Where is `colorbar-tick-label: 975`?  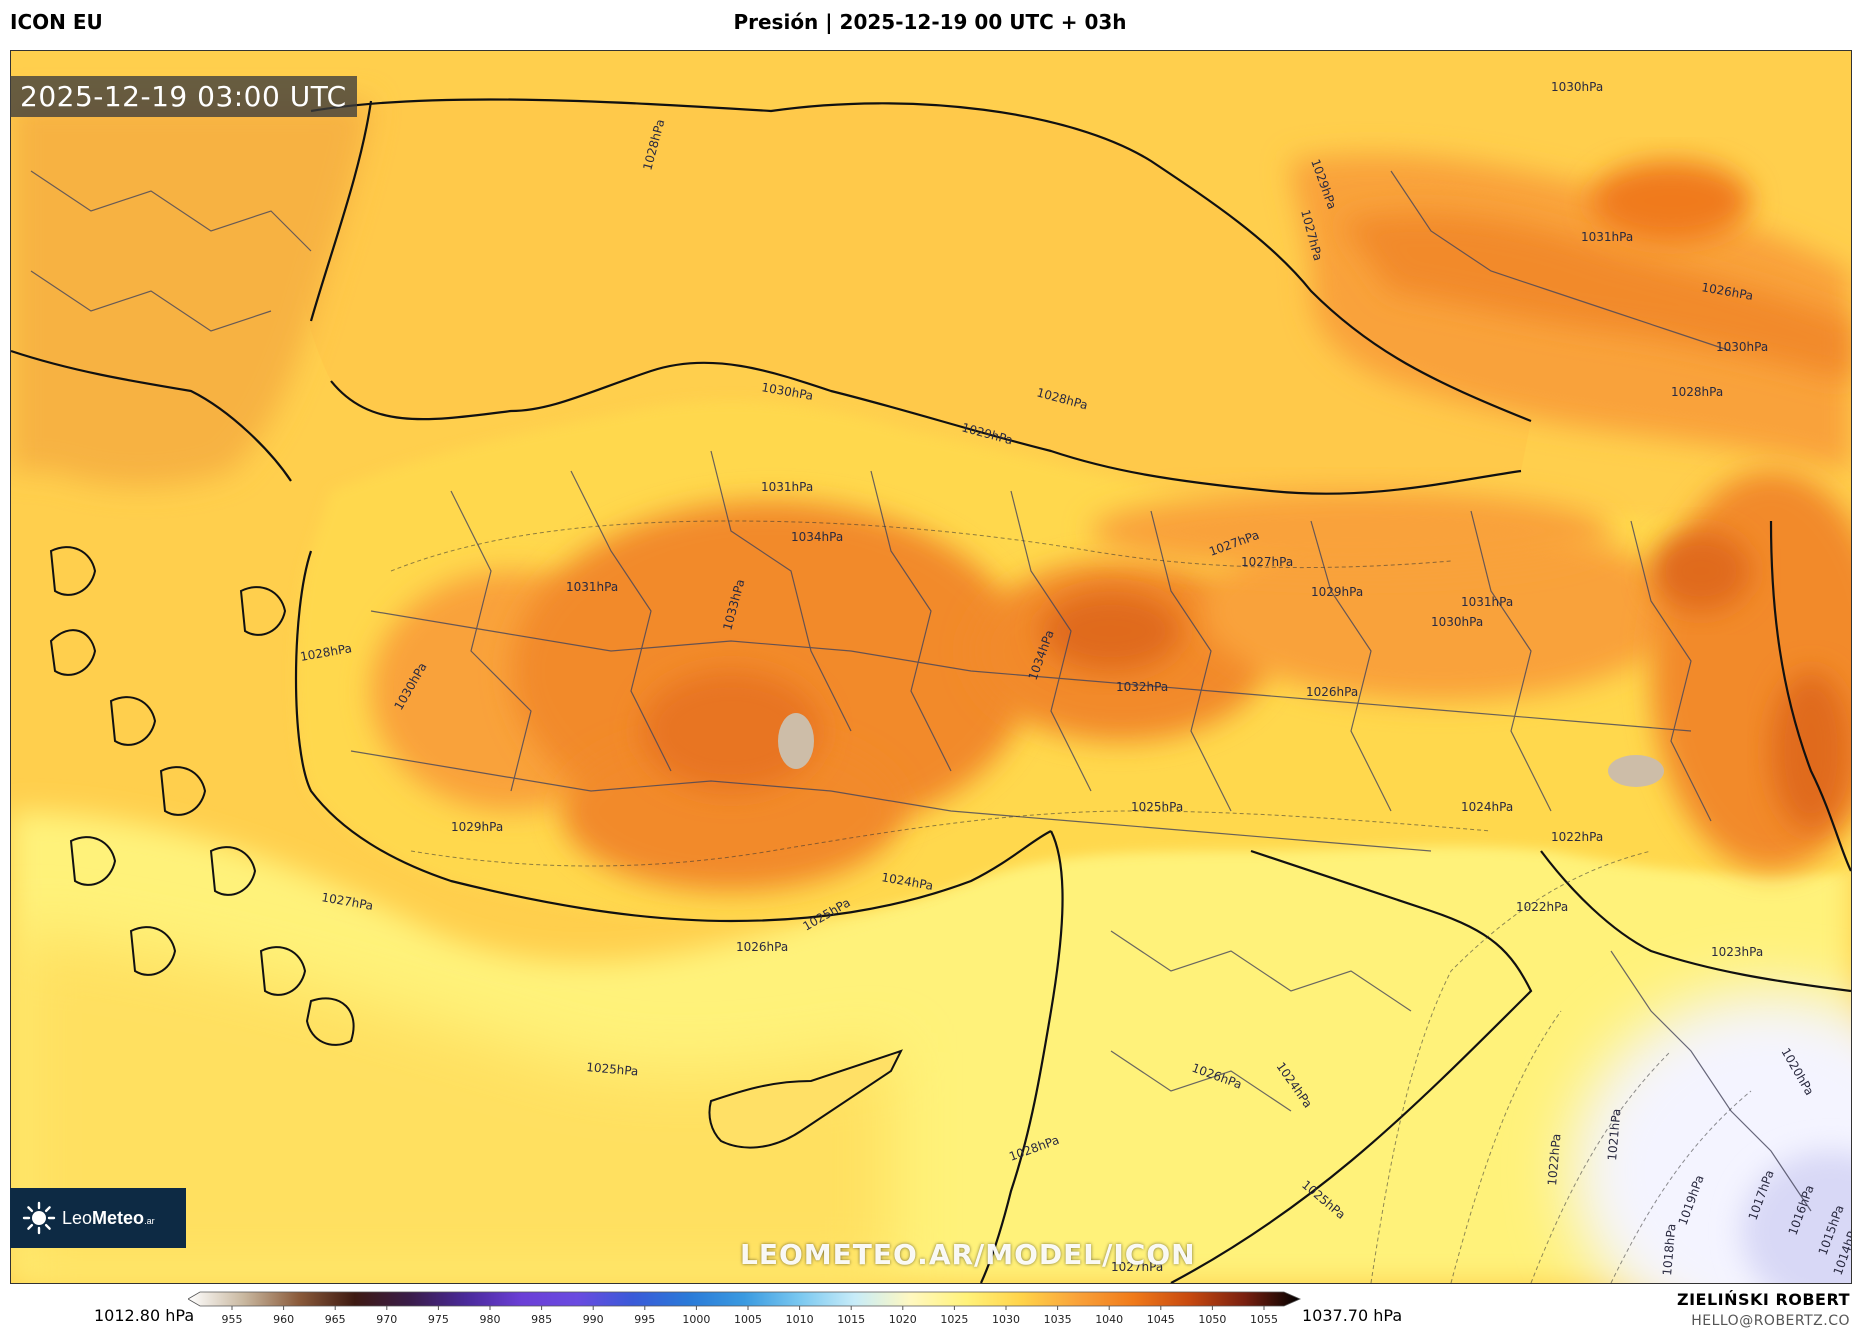
colorbar-tick-label: 975 is located at coordinates (438, 1319).